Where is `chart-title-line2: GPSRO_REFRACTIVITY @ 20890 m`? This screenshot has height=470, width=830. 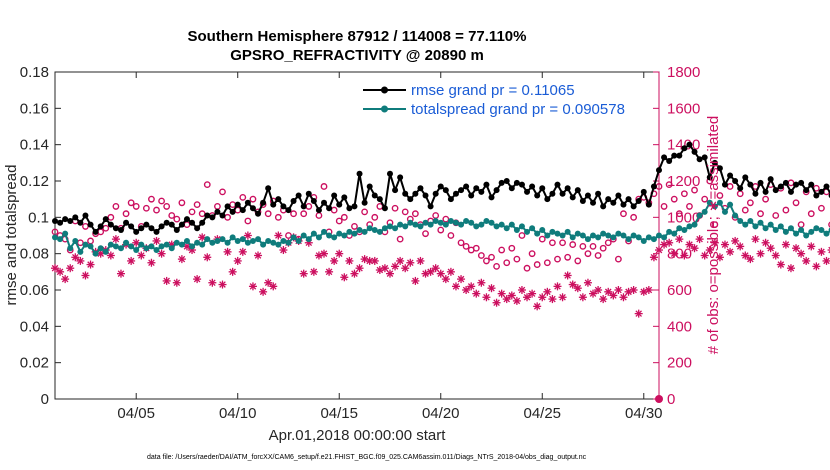
chart-title-line2: GPSRO_REFRACTIVITY @ 20890 m is located at coordinates (357, 55).